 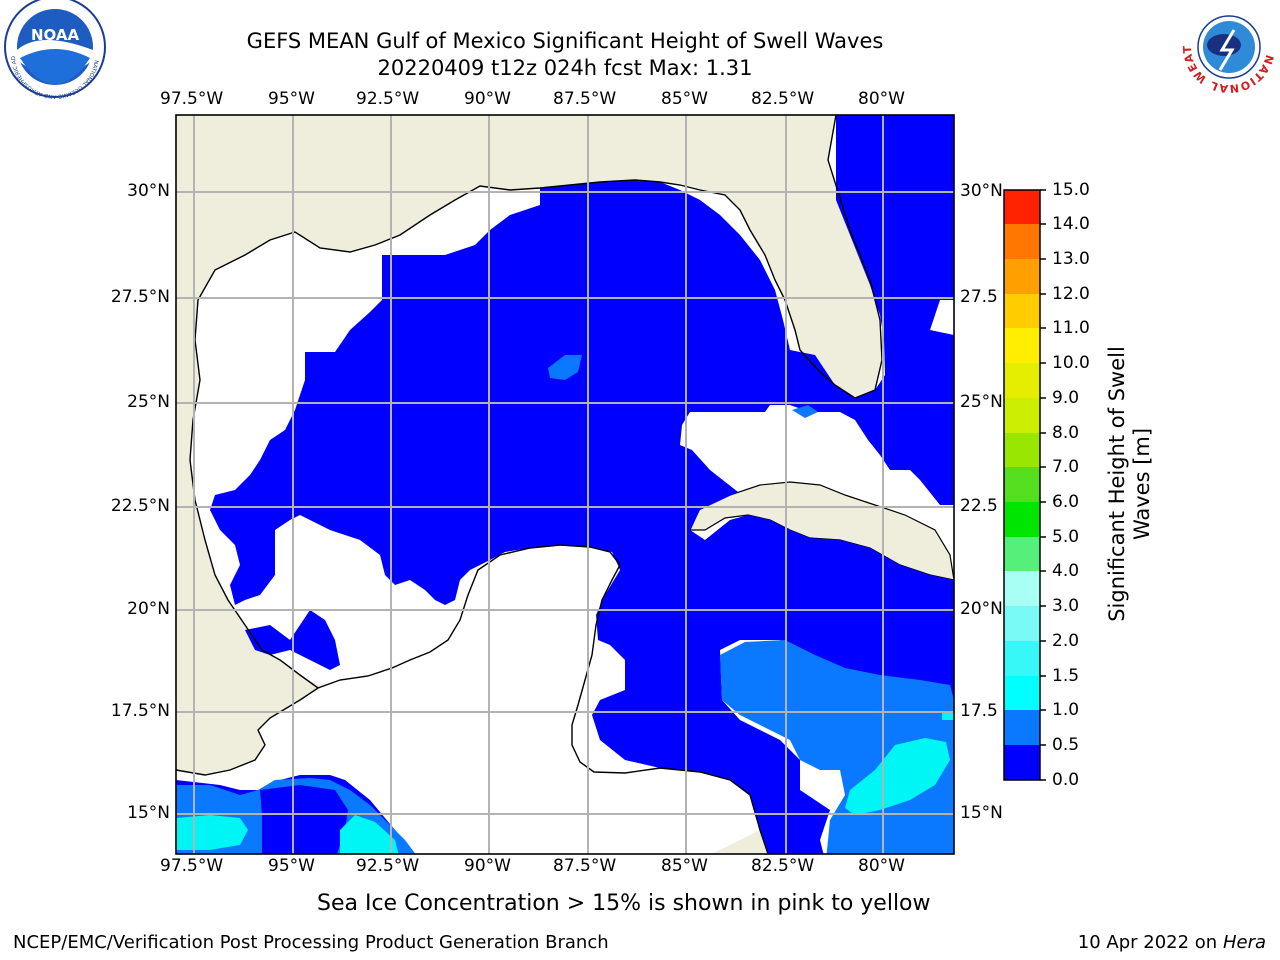 I want to click on lat-tick-left: 17.5°N, so click(x=140, y=711).